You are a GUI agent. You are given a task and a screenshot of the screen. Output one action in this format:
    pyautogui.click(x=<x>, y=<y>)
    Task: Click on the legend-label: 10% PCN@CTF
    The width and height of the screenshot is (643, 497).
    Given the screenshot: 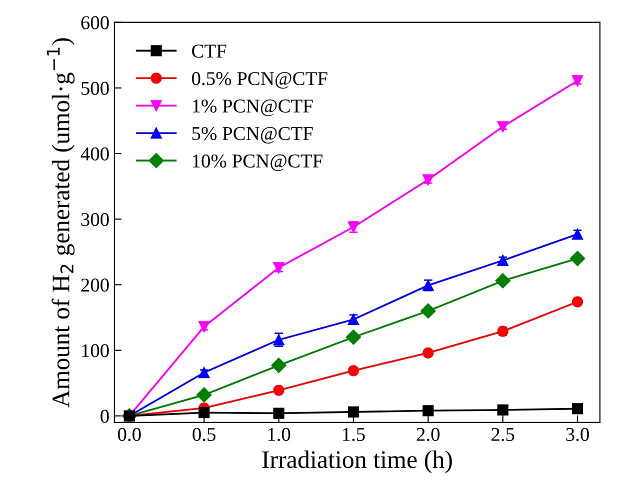 What is the action you would take?
    pyautogui.click(x=257, y=163)
    